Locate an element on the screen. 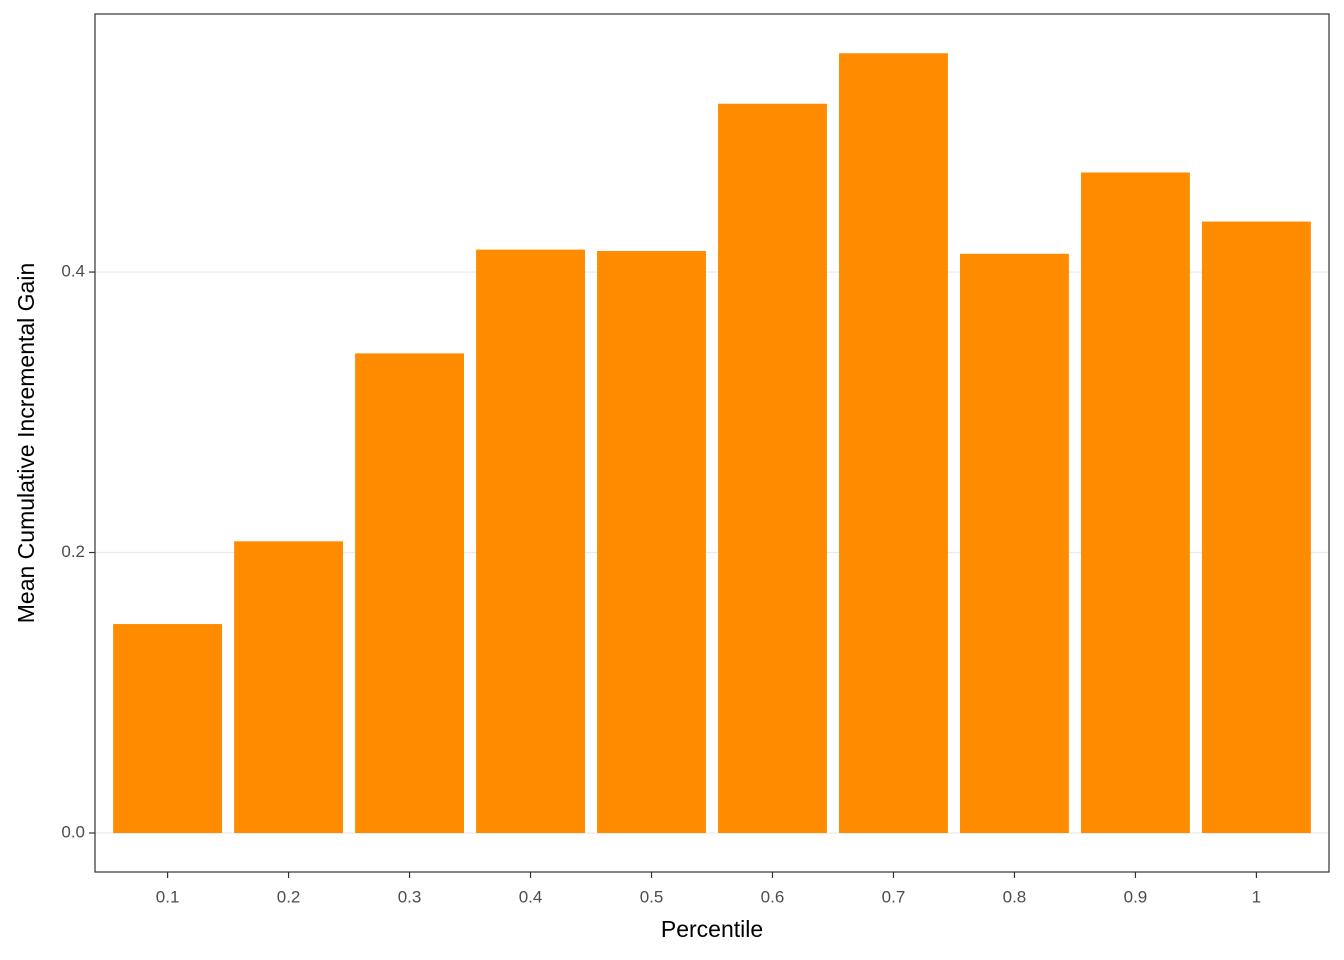 The height and width of the screenshot is (960, 1344). x-tick-label: 0.5 is located at coordinates (652, 896).